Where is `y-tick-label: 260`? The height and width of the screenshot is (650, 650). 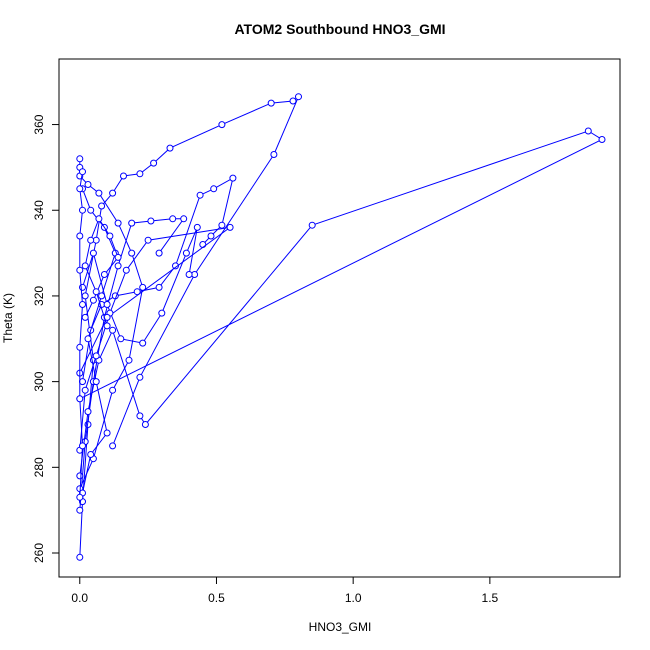 y-tick-label: 260 is located at coordinates (39, 553).